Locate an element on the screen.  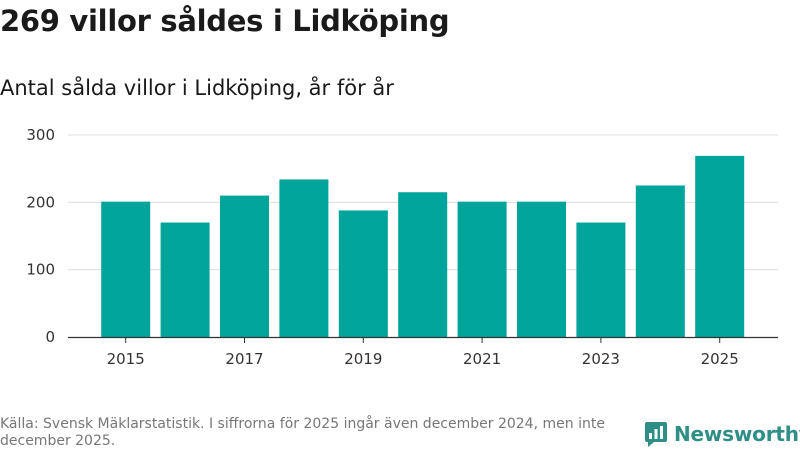
y-tick-label-200: 200 is located at coordinates (40, 202).